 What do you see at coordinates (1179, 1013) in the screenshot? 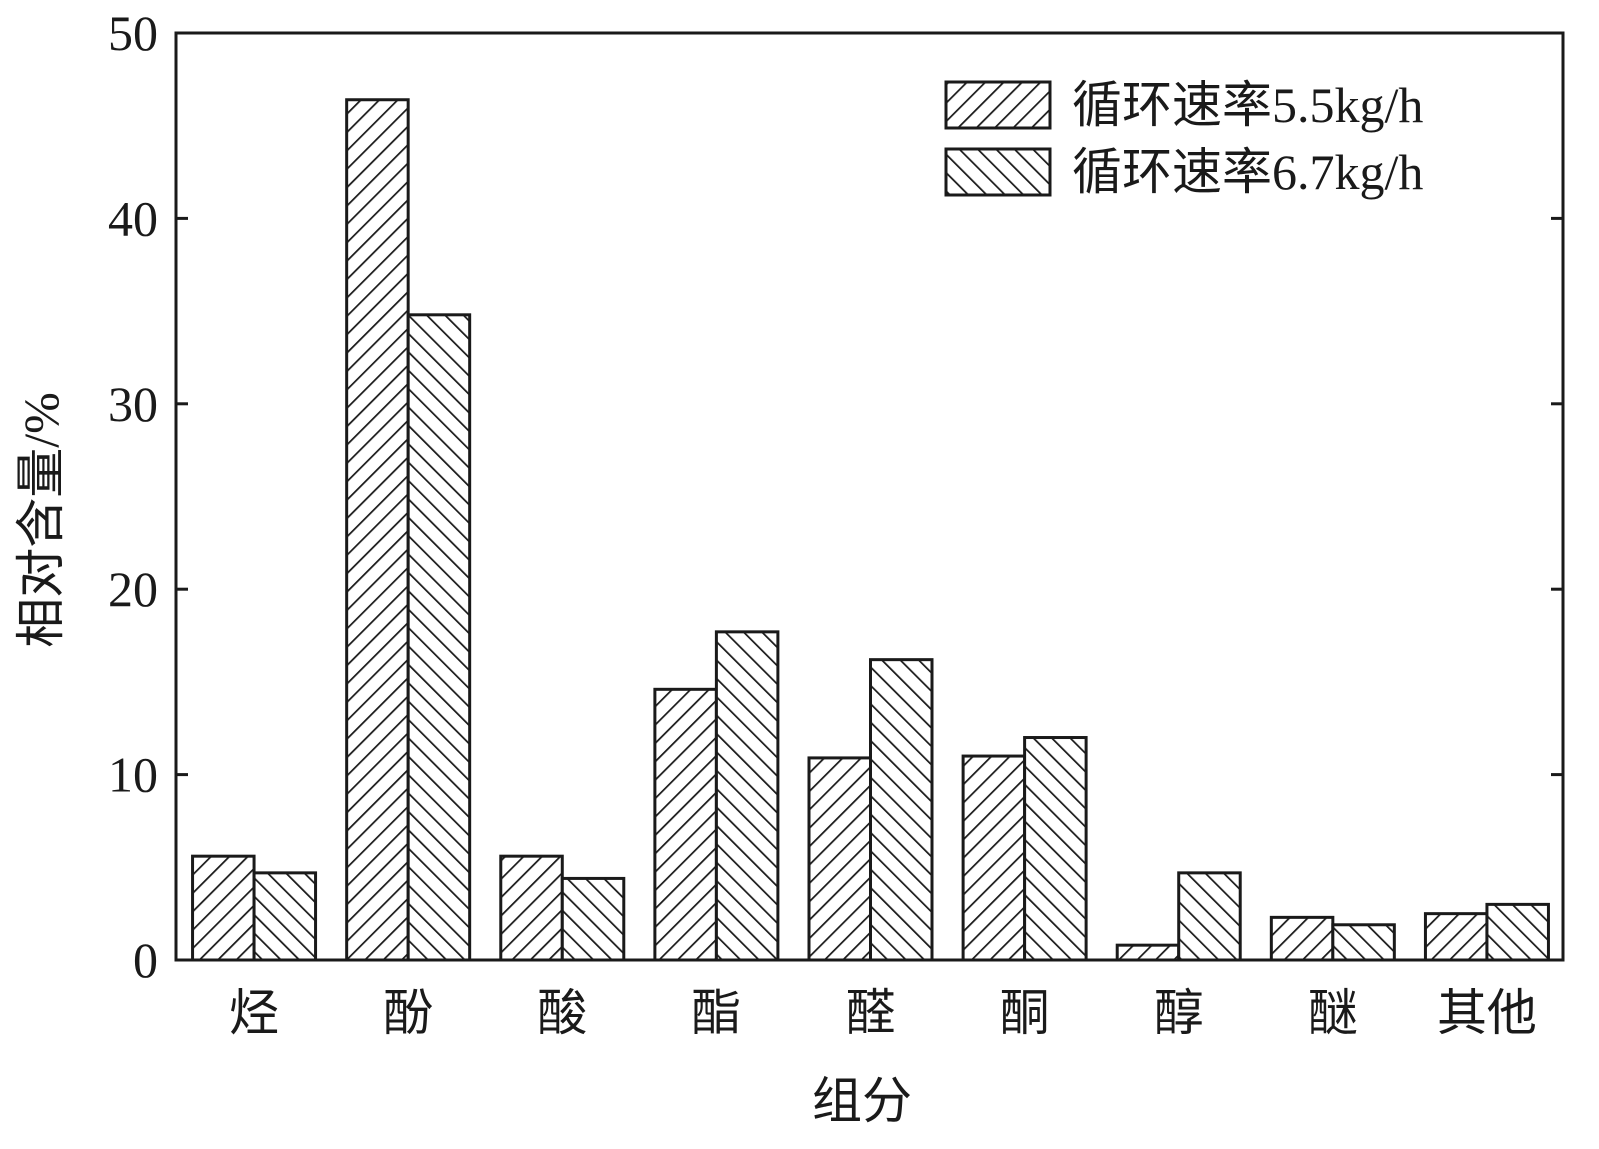
I see `x-tick-label: 醇` at bounding box center [1179, 1013].